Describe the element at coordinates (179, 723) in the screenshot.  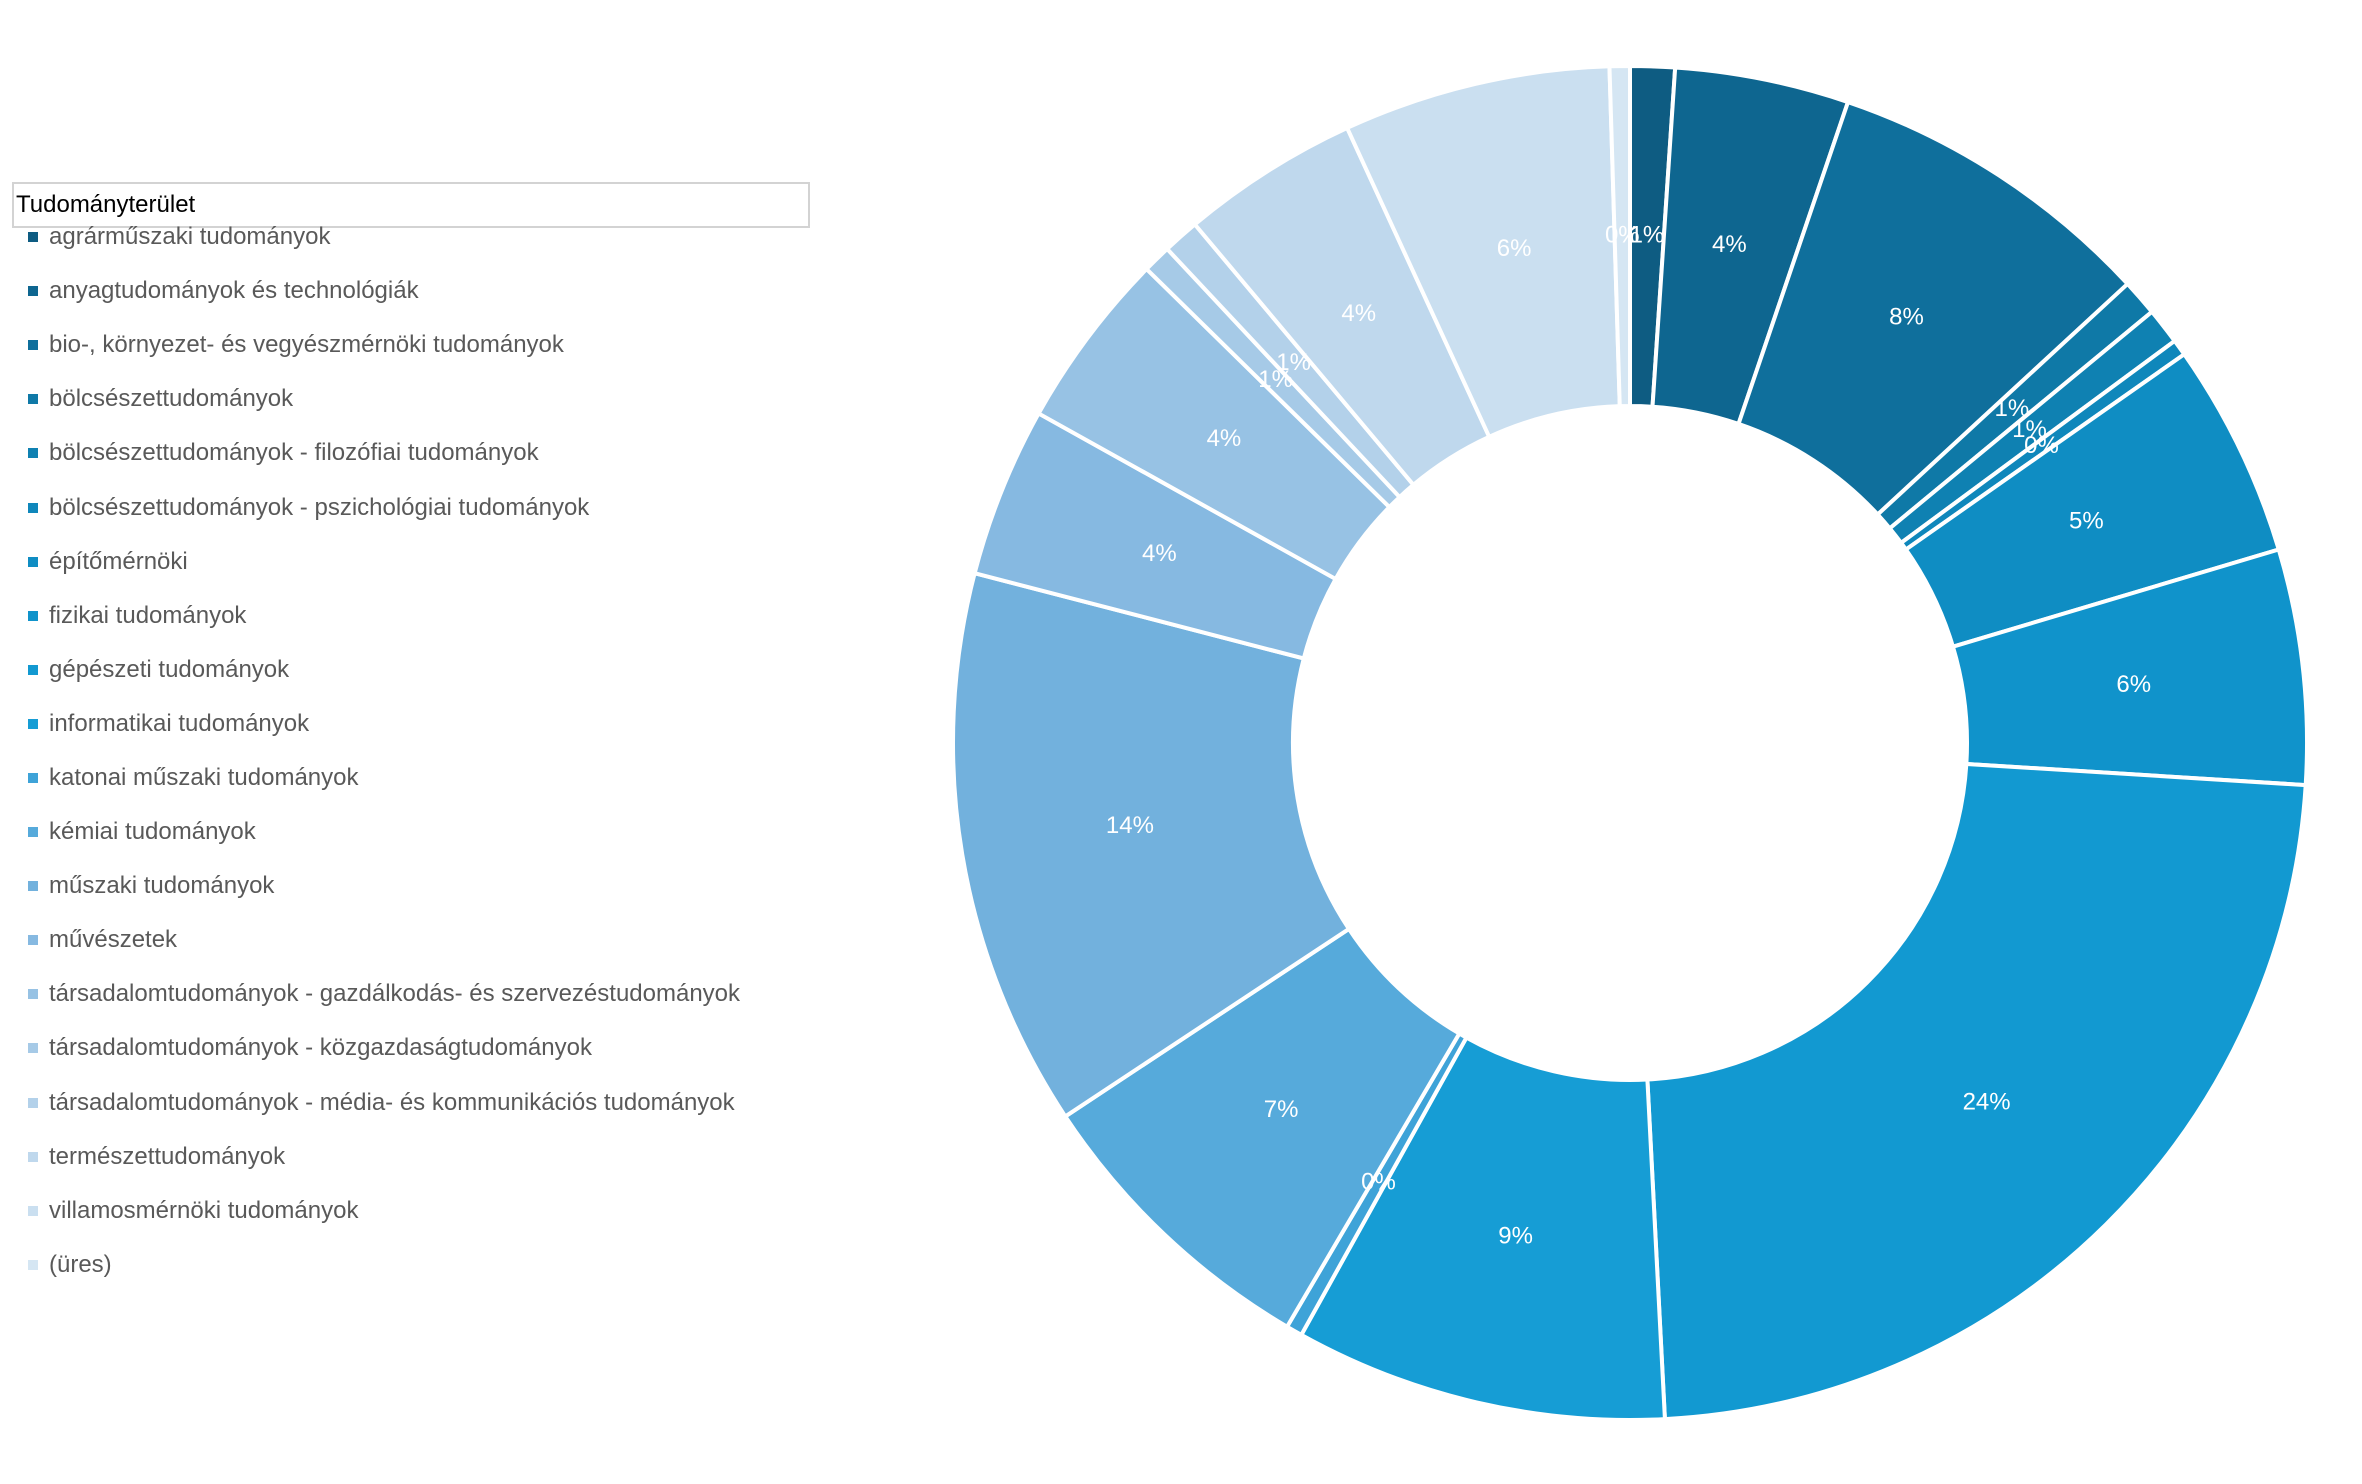
I see `legend-label: informatikai tudományok` at that location.